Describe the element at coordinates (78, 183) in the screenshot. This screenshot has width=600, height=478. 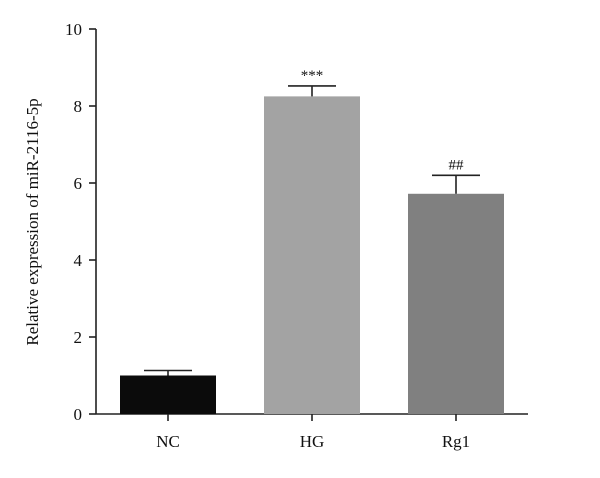
I see `y-tick-label: 6` at that location.